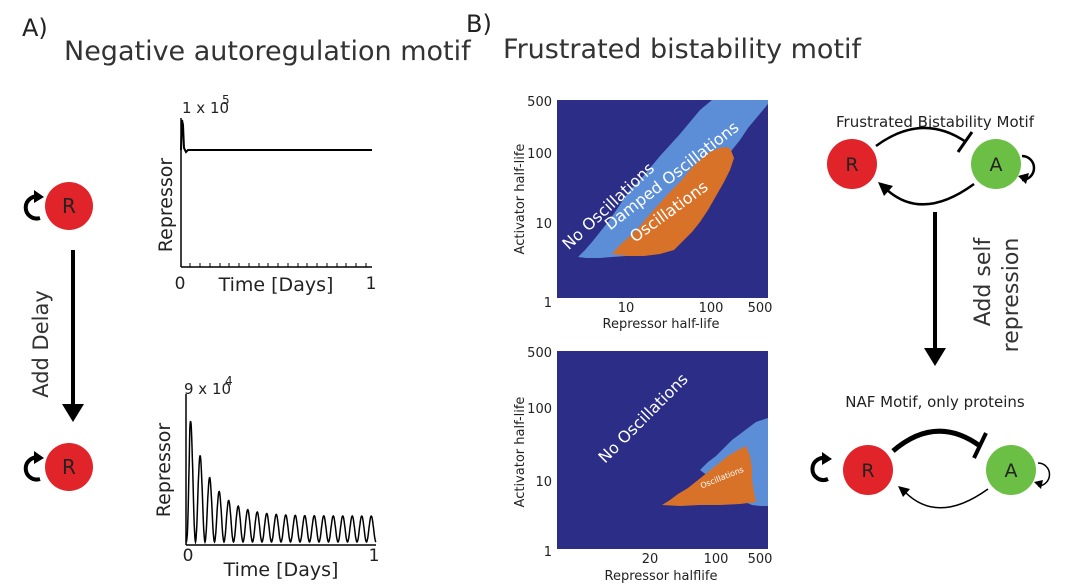 This screenshot has width=1078, height=585. I want to click on ylabel-bottom: Repressor, so click(164, 470).